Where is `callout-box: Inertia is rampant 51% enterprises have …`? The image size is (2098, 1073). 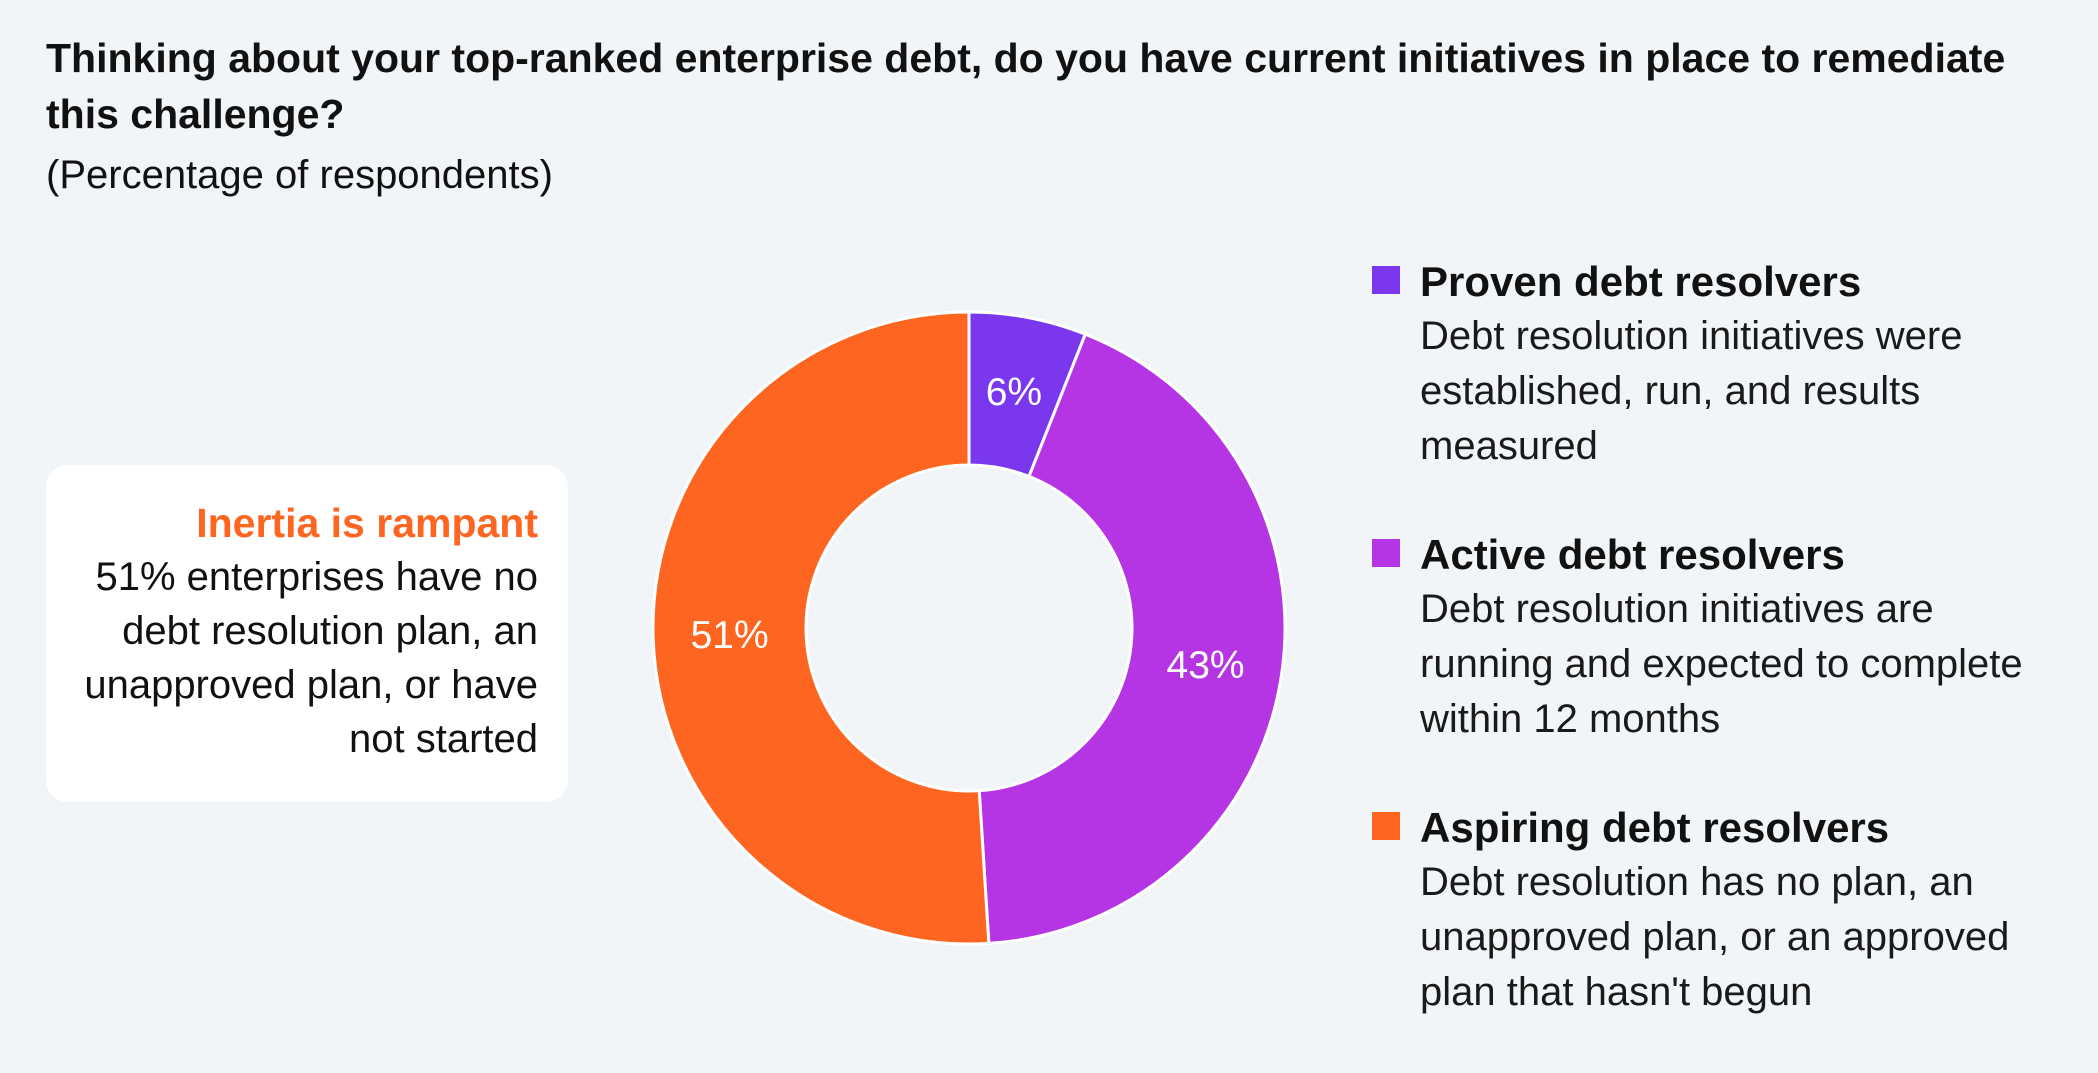
callout-box: Inertia is rampant 51% enterprises have … is located at coordinates (307, 633).